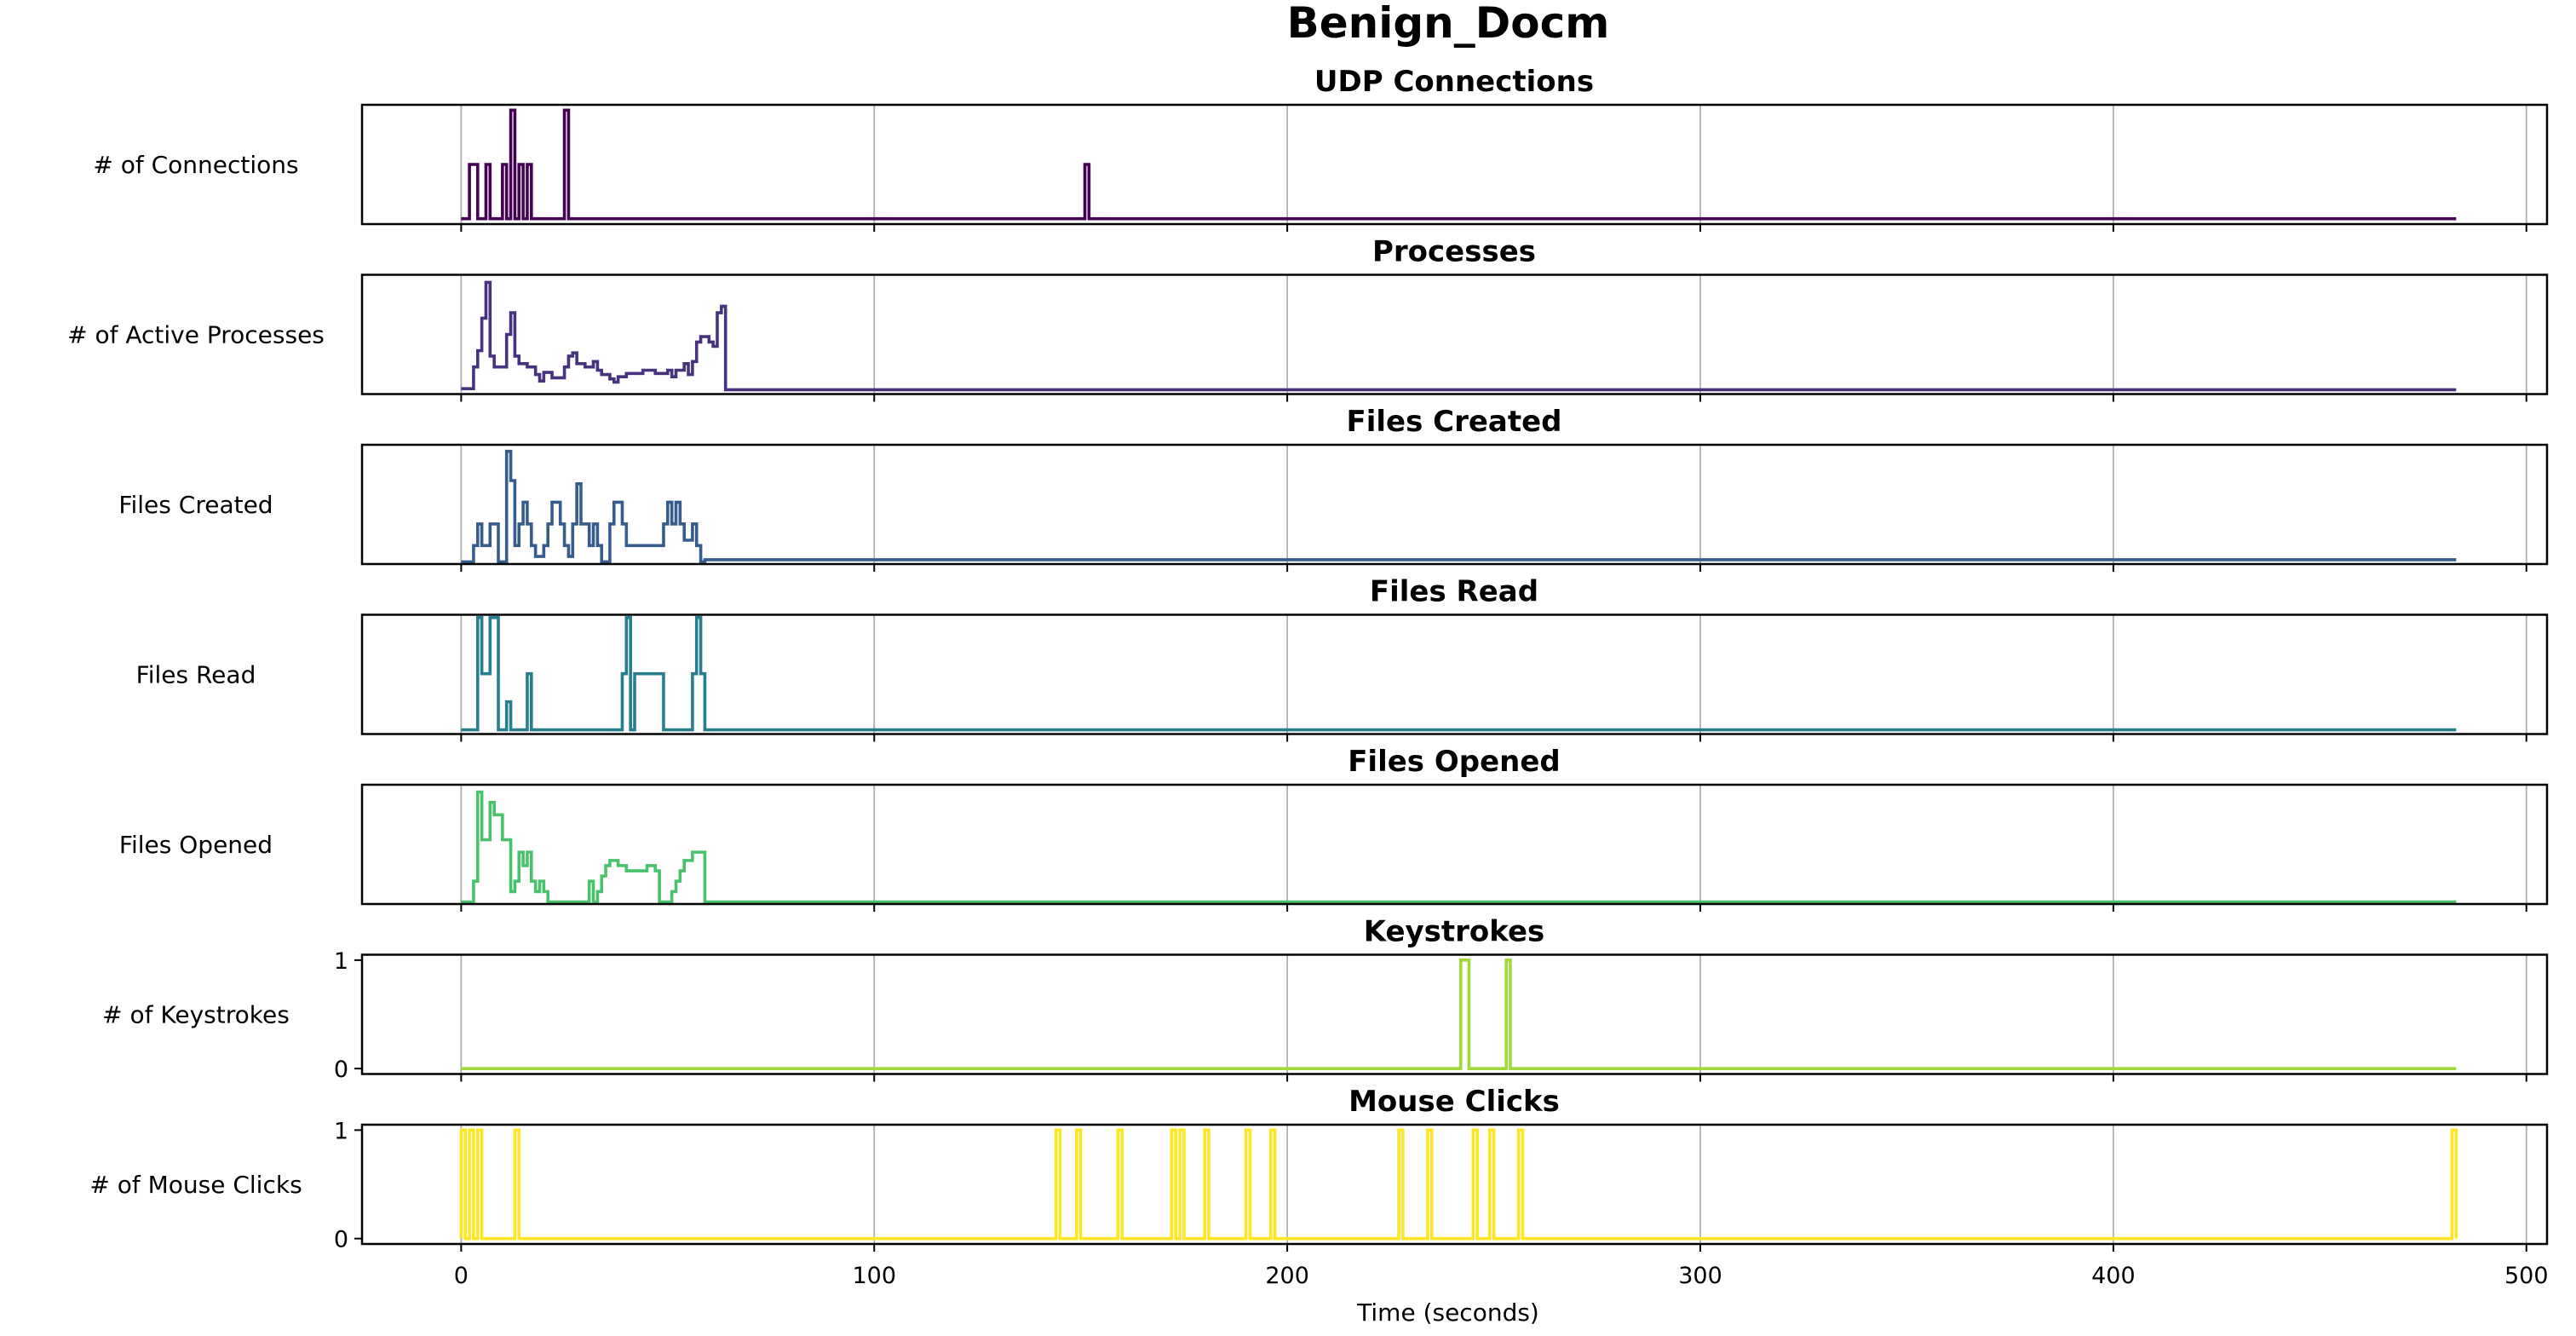 The width and height of the screenshot is (2576, 1336). Describe the element at coordinates (2527, 1276) in the screenshot. I see `x-tick-label: 500` at that location.